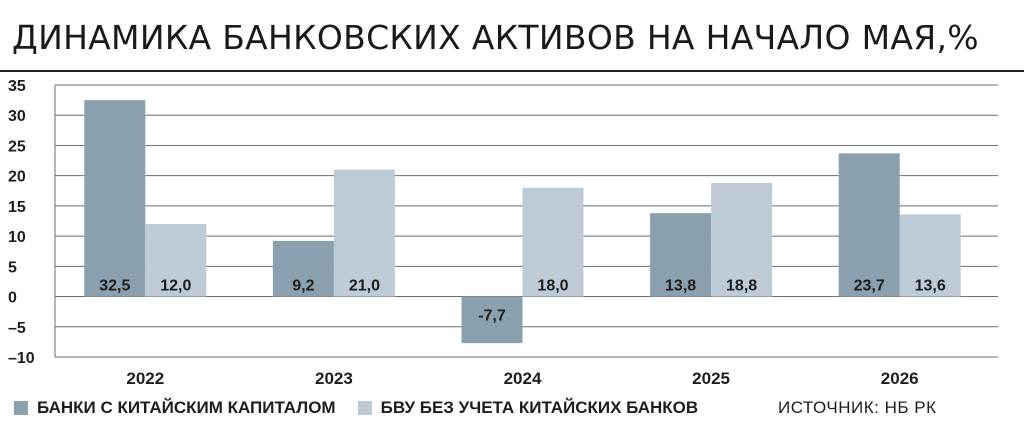 Image resolution: width=1024 pixels, height=434 pixels. Describe the element at coordinates (12, 267) in the screenshot. I see `y-tick-label: 5` at that location.